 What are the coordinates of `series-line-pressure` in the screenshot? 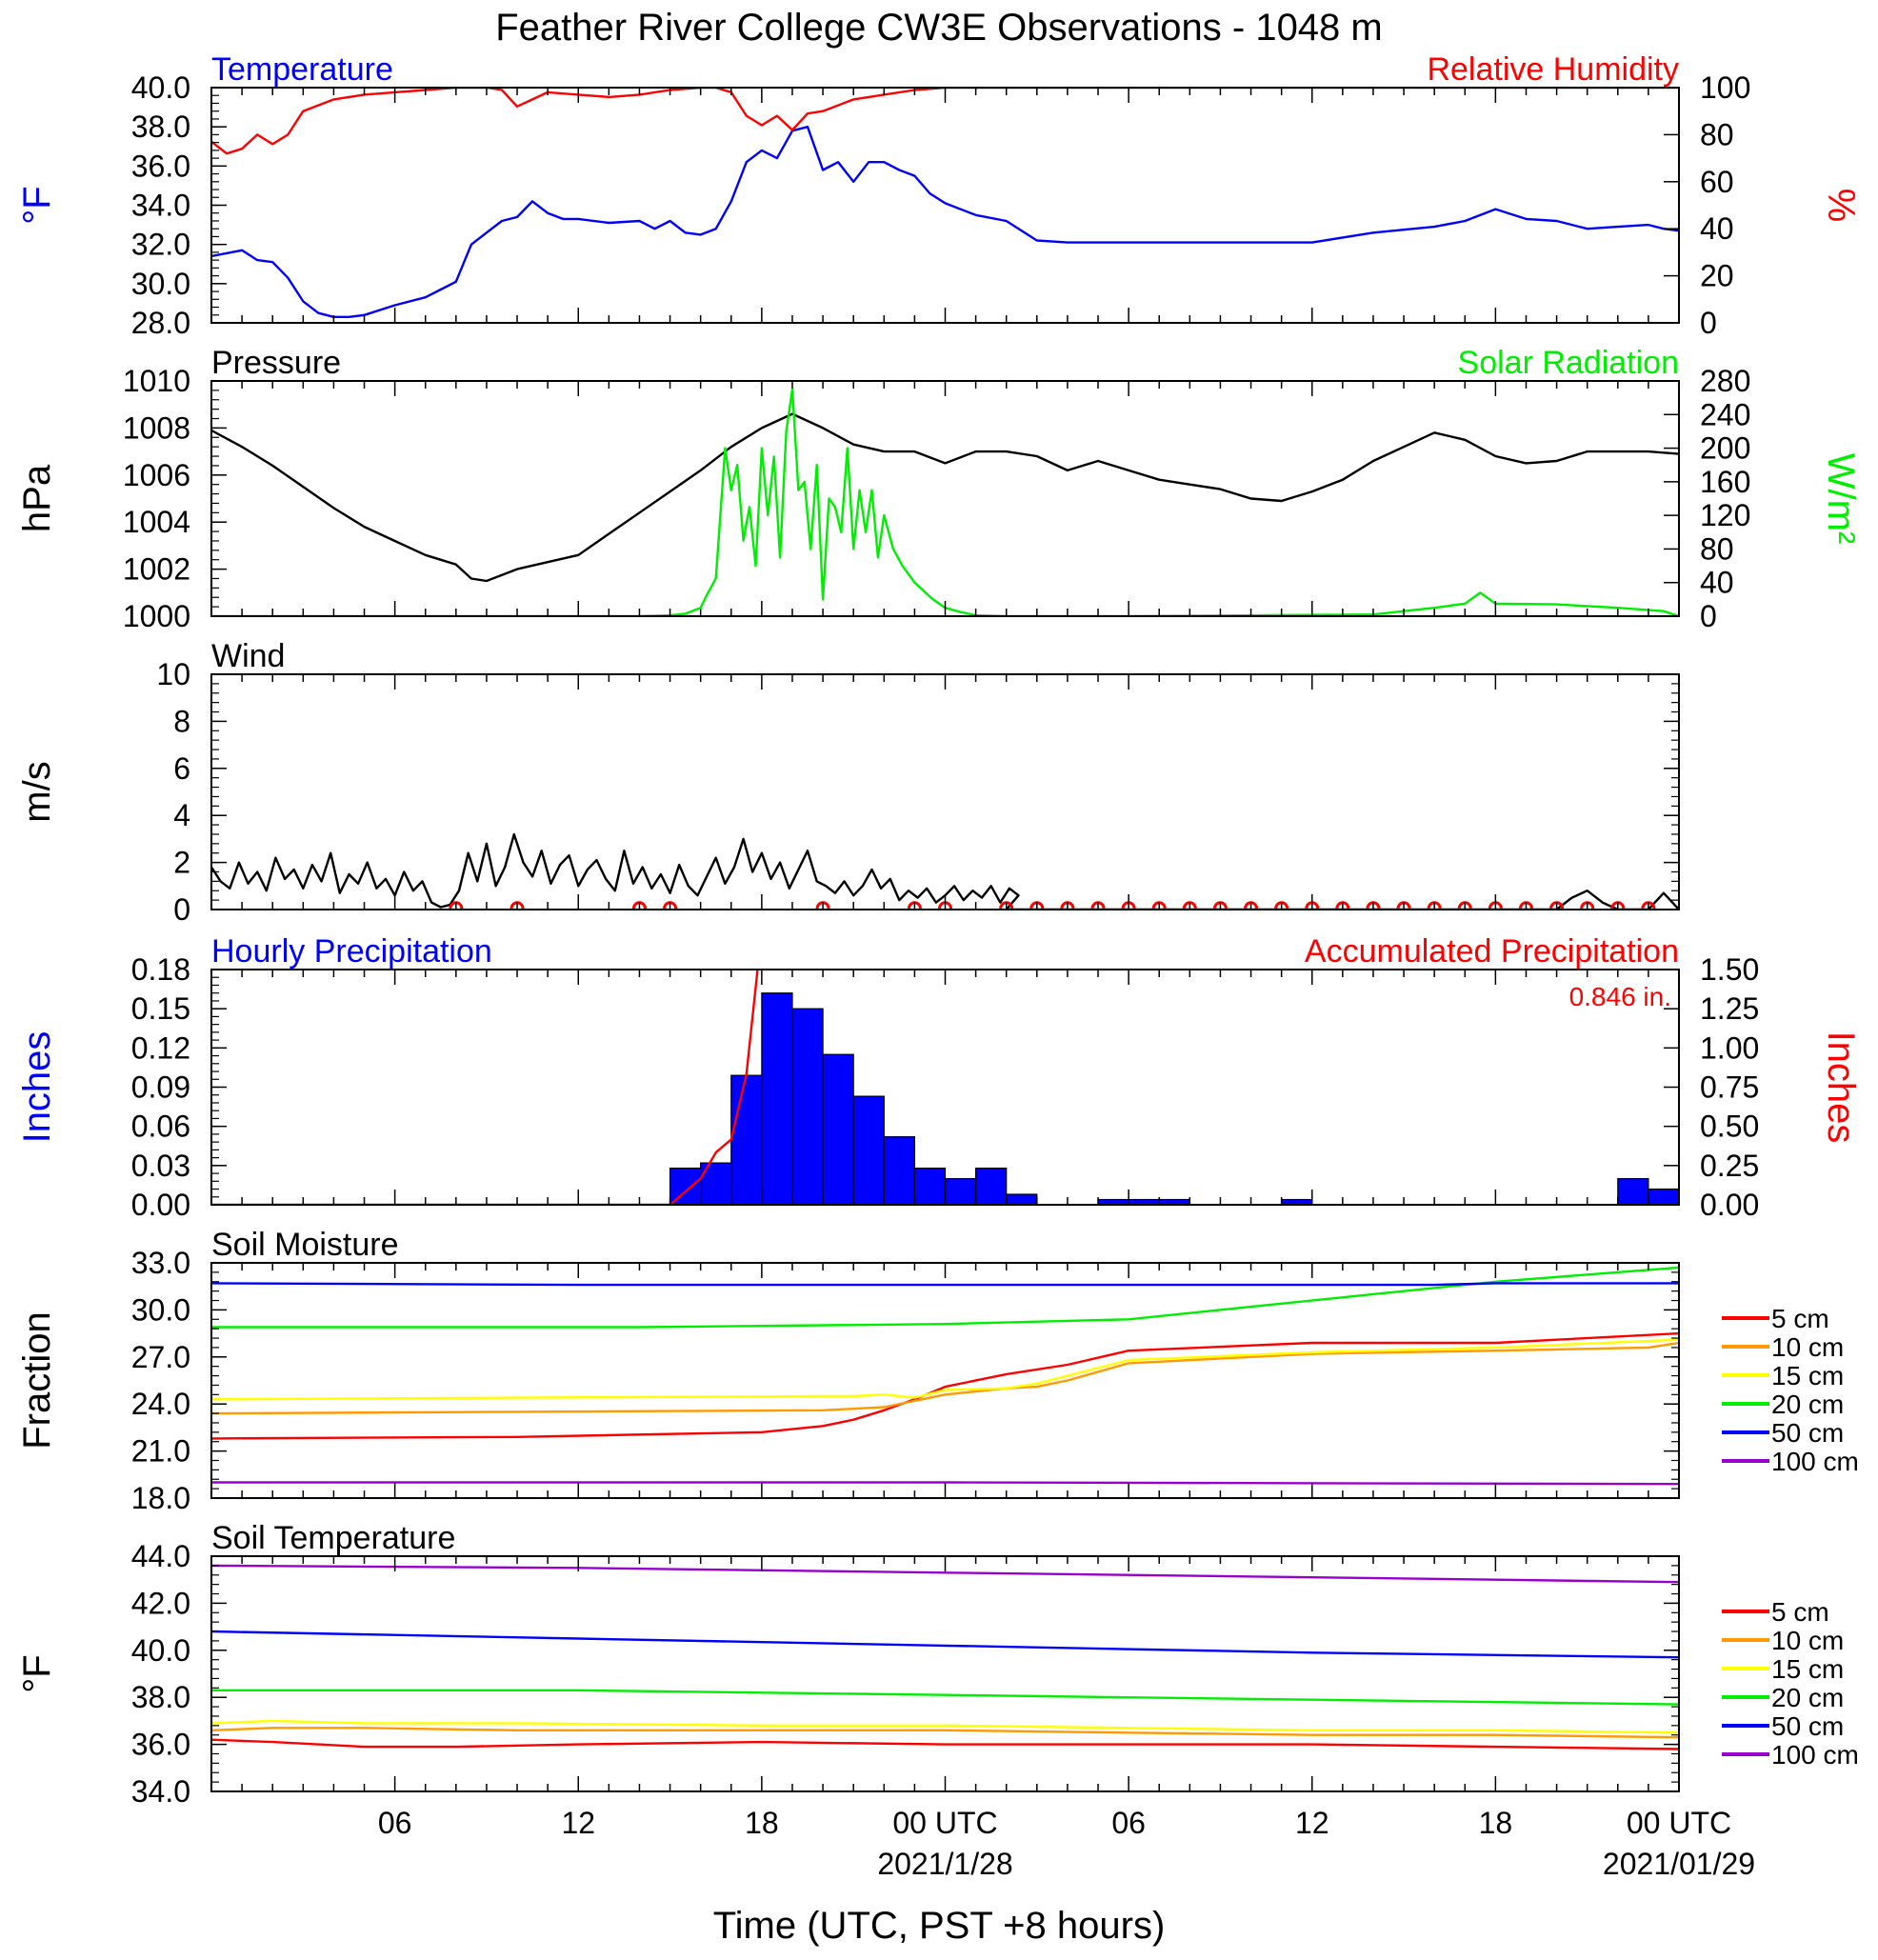 It's located at (945, 497).